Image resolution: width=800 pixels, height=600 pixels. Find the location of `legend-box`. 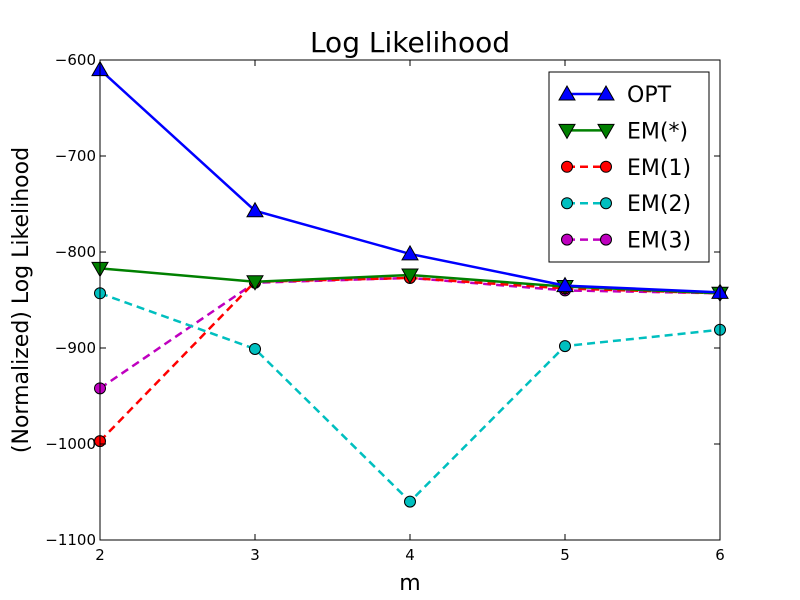

legend-box is located at coordinates (629, 167).